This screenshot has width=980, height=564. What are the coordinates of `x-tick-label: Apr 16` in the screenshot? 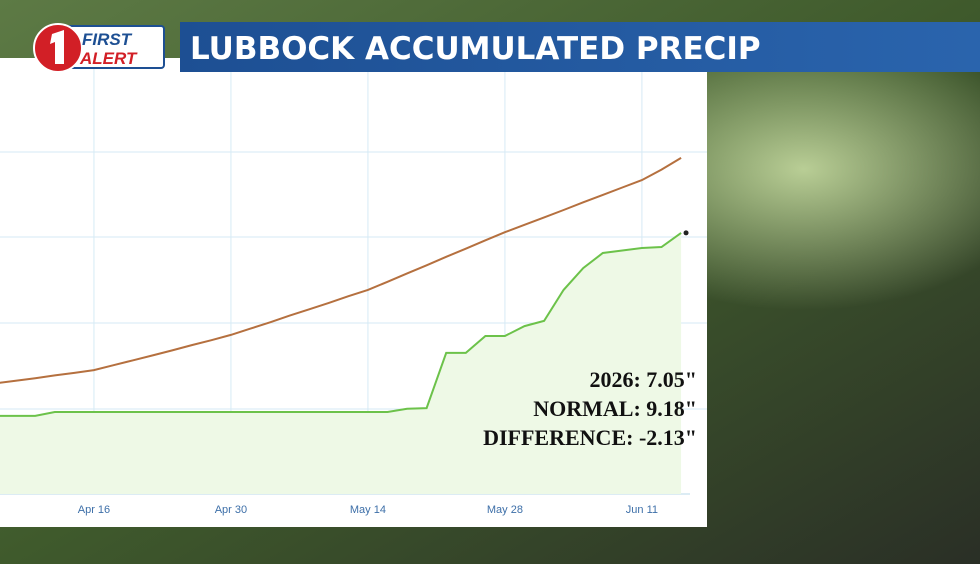 It's located at (94, 510).